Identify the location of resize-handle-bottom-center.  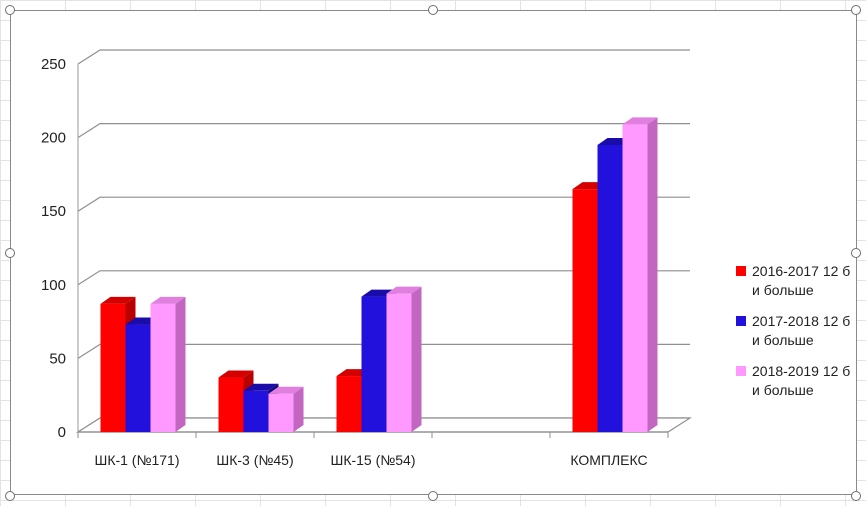
(433, 496).